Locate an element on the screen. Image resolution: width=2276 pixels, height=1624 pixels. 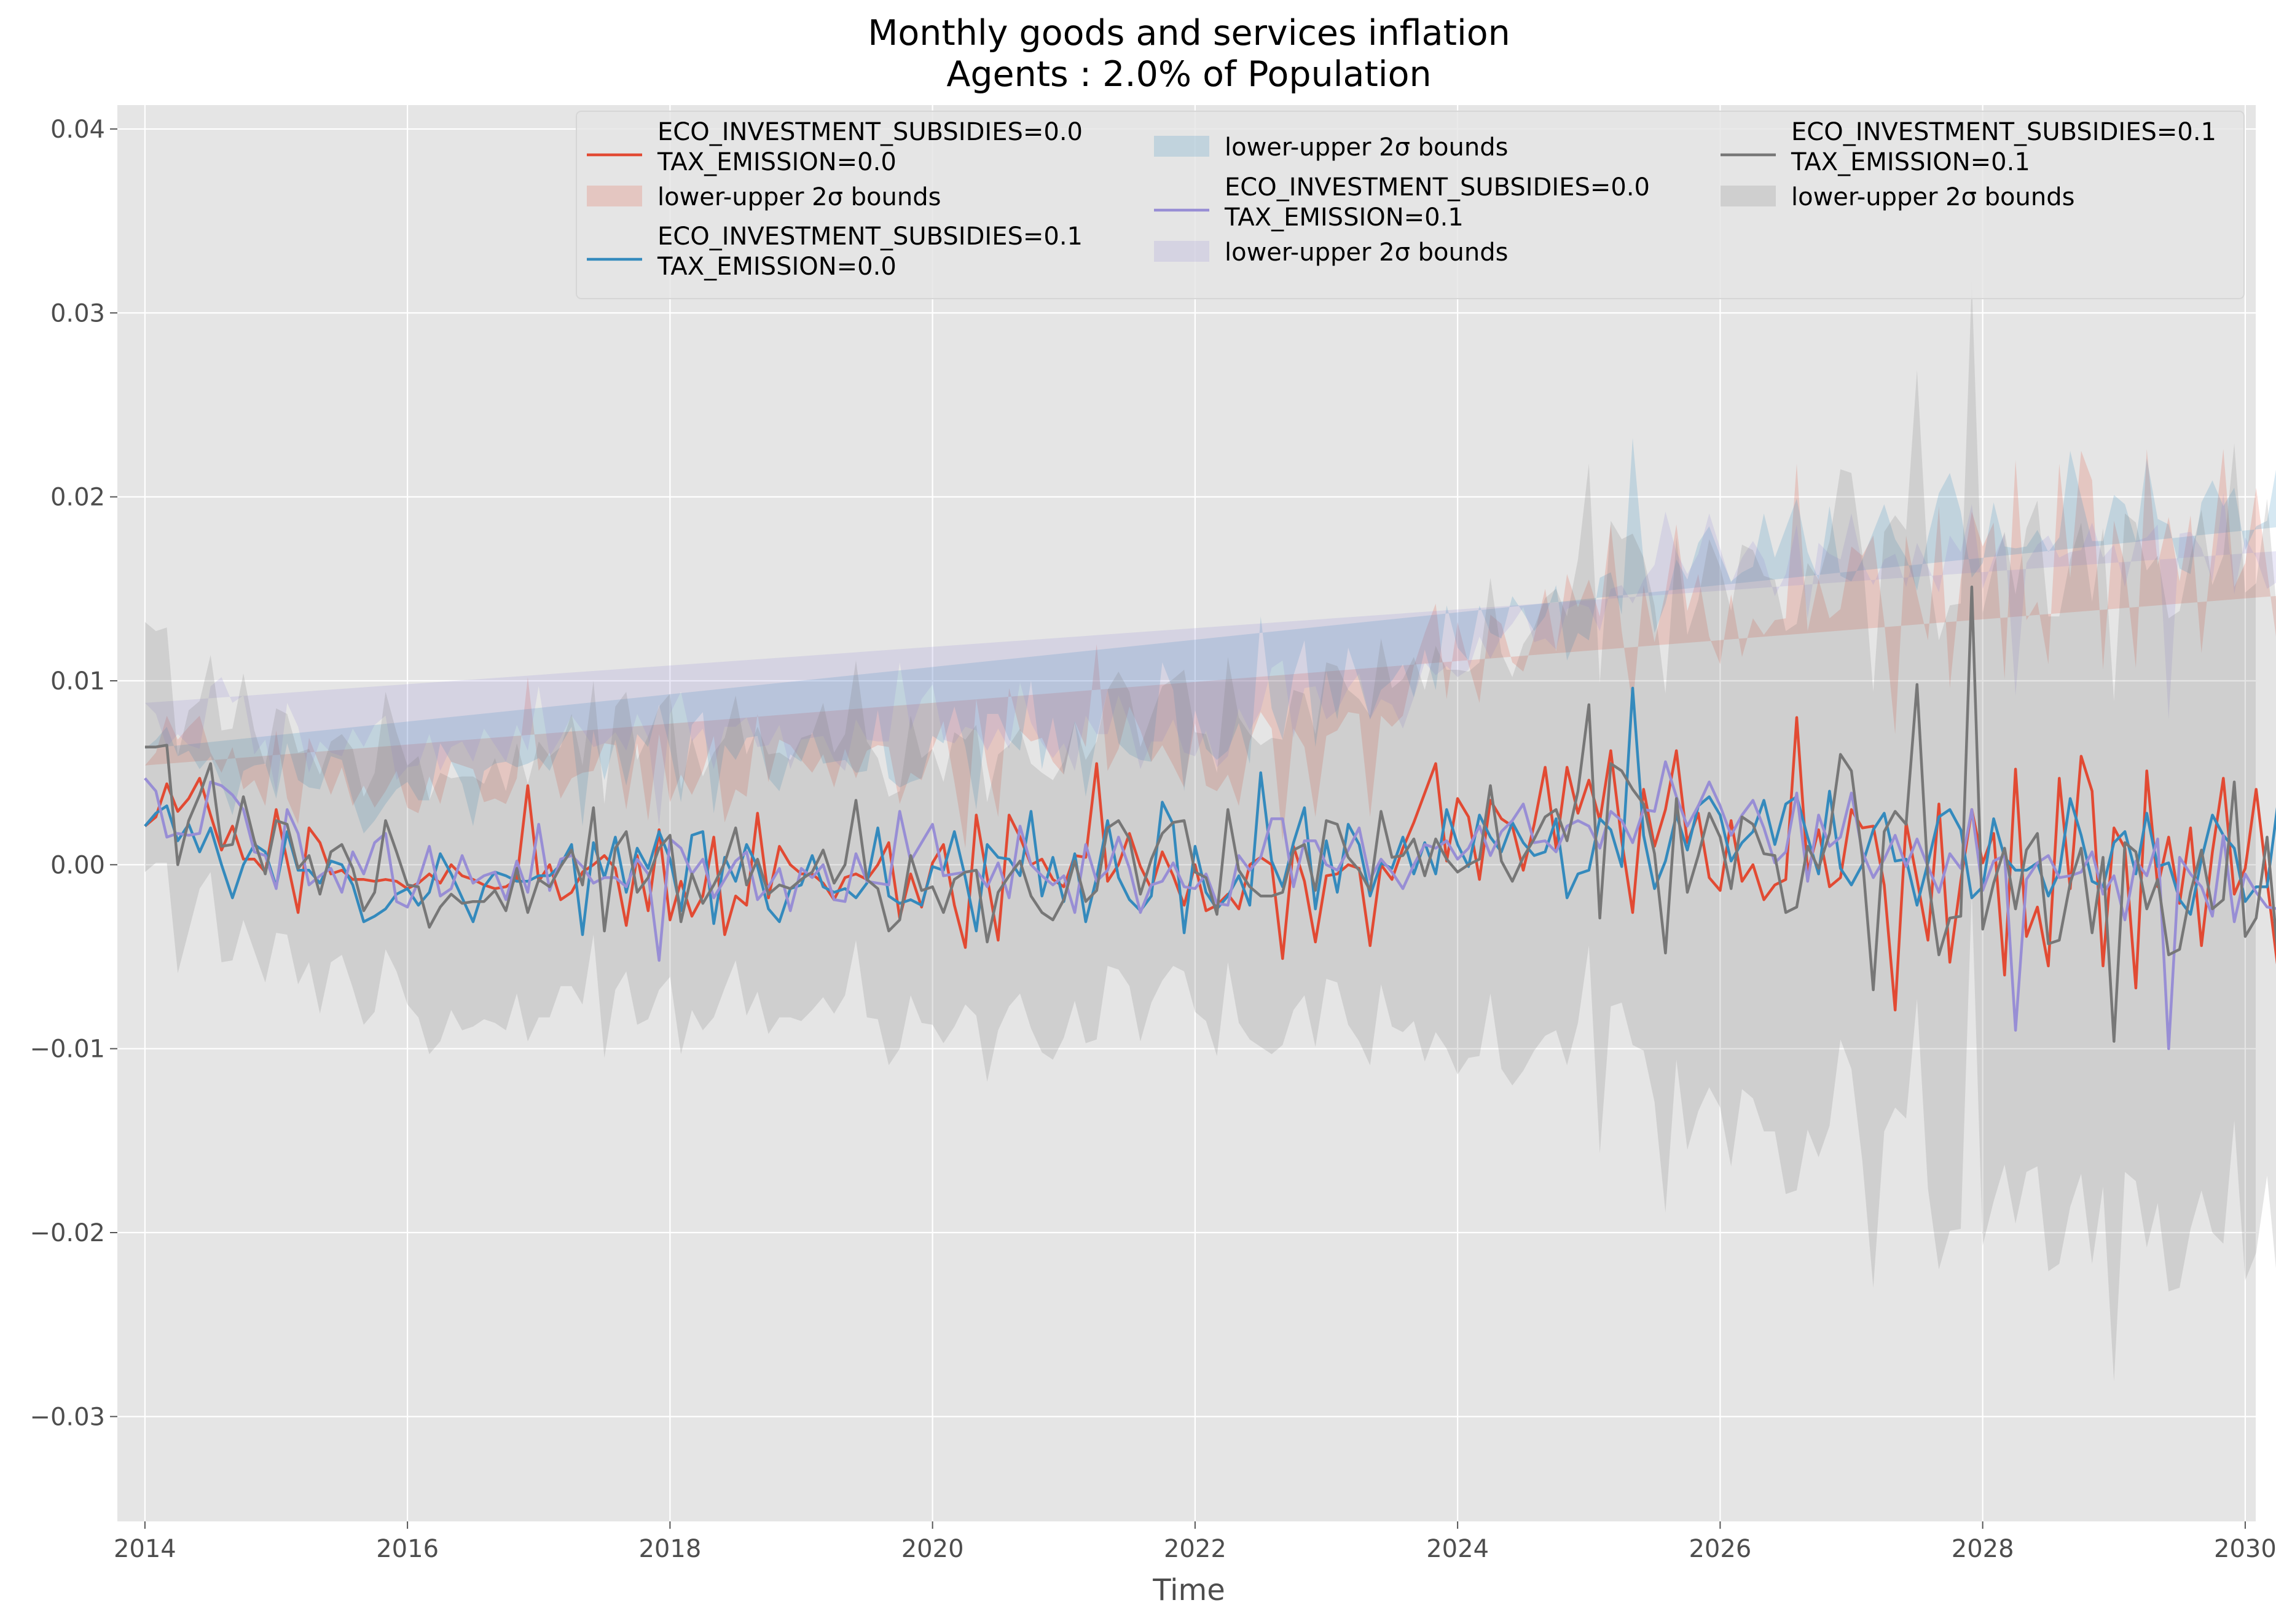
y-tick-label: 0.00 is located at coordinates (77, 865).